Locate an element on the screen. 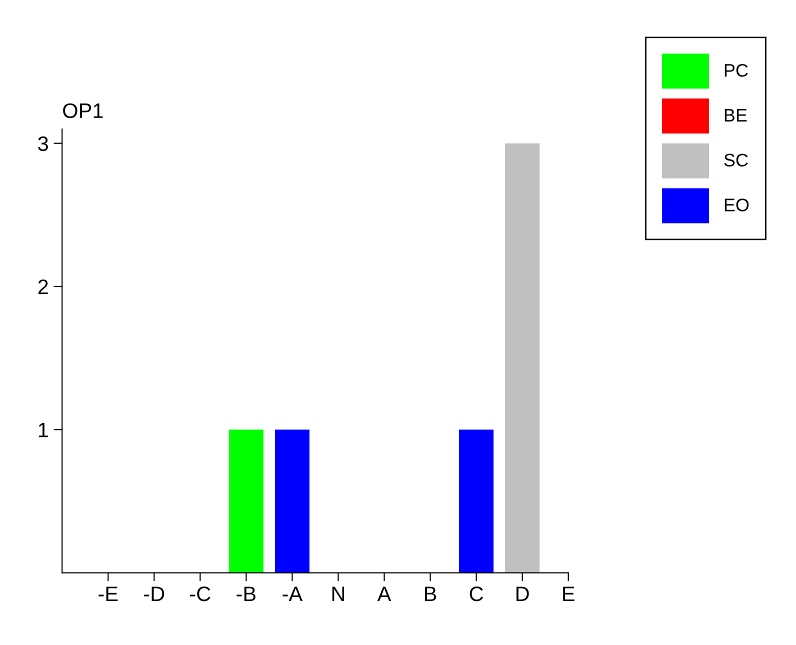 This screenshot has height=645, width=796. y-tick-label: 3 is located at coordinates (43, 144).